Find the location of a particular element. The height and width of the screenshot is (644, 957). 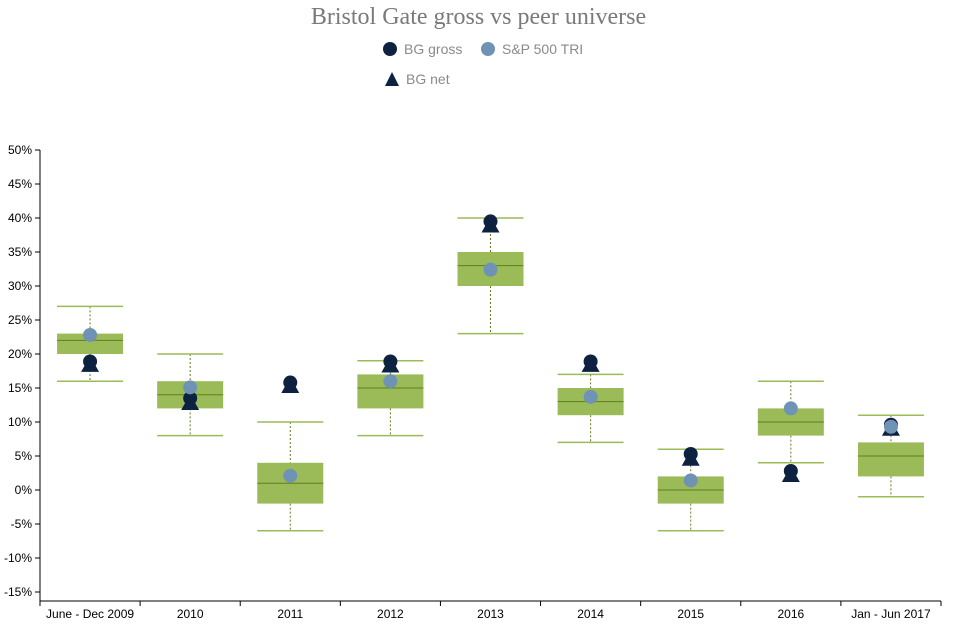

legend-item-bg-gross: BG gross is located at coordinates (432, 49).